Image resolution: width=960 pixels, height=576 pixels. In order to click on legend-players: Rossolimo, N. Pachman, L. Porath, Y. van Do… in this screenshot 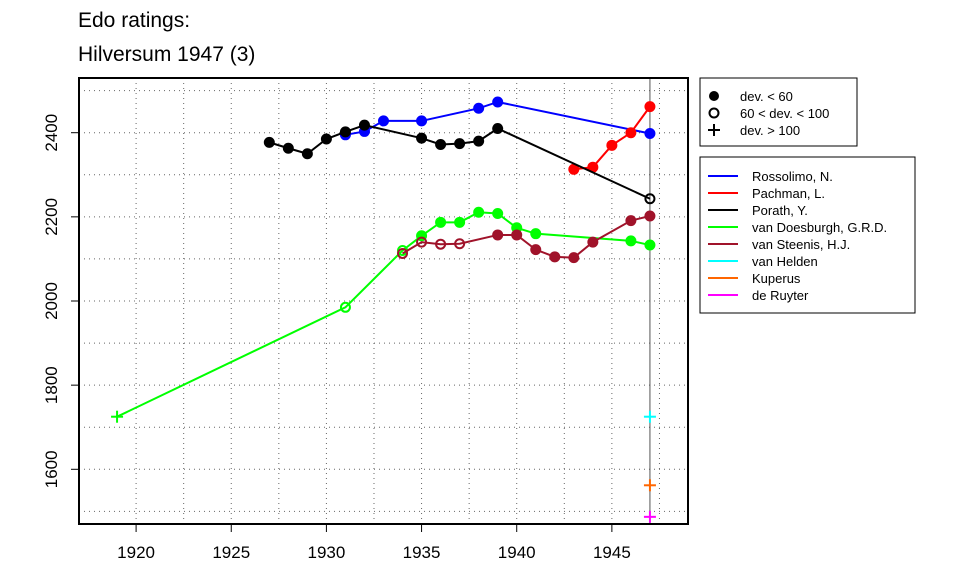, I will do `click(807, 235)`.